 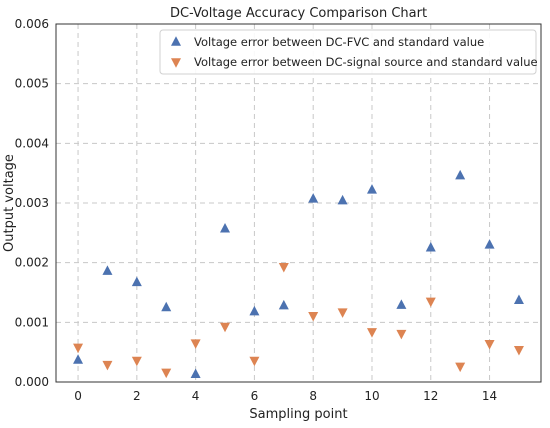 I want to click on y-tick-label: 0.001, so click(x=32, y=322).